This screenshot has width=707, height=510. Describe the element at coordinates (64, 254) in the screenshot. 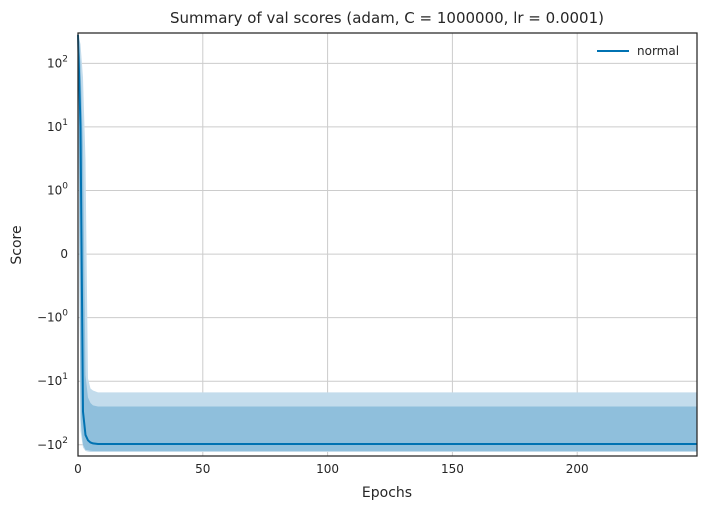

I see `y-tick-label-3: 0` at that location.